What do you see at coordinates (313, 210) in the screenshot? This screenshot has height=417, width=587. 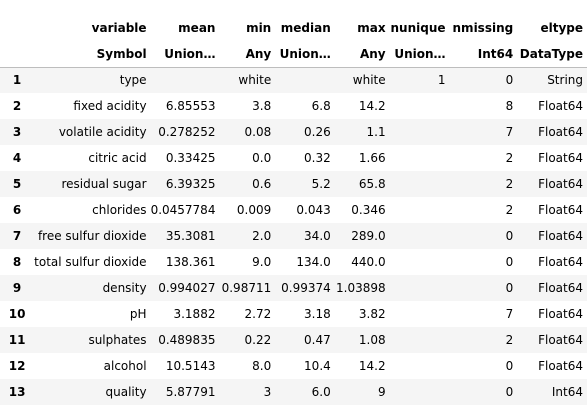 I see `cell-median: 0.043` at bounding box center [313, 210].